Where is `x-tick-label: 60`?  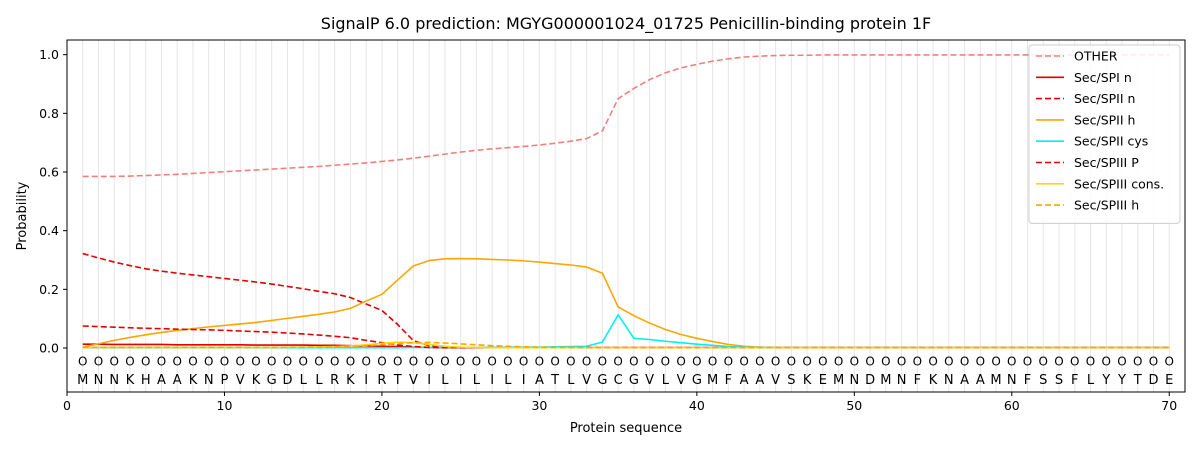
x-tick-label: 60 is located at coordinates (1012, 405).